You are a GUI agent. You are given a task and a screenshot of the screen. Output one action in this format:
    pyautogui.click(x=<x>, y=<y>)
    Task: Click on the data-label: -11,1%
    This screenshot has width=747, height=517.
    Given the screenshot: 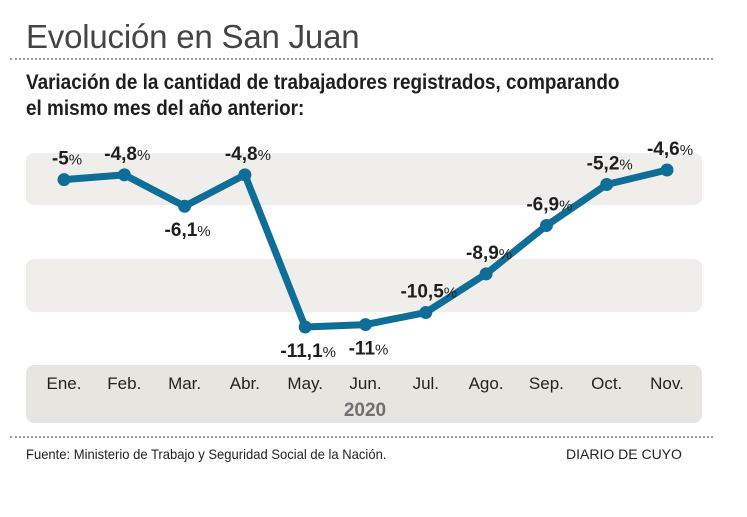 What is the action you would take?
    pyautogui.click(x=308, y=351)
    